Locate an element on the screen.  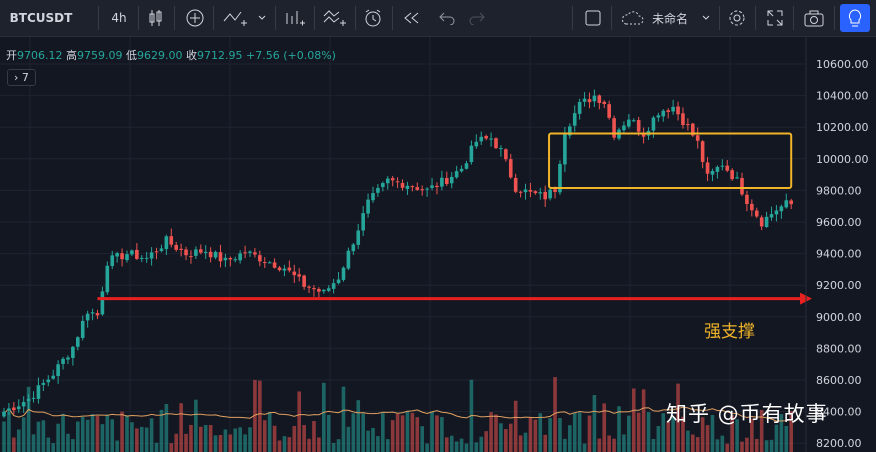
fullscreen-icon is located at coordinates (775, 18).